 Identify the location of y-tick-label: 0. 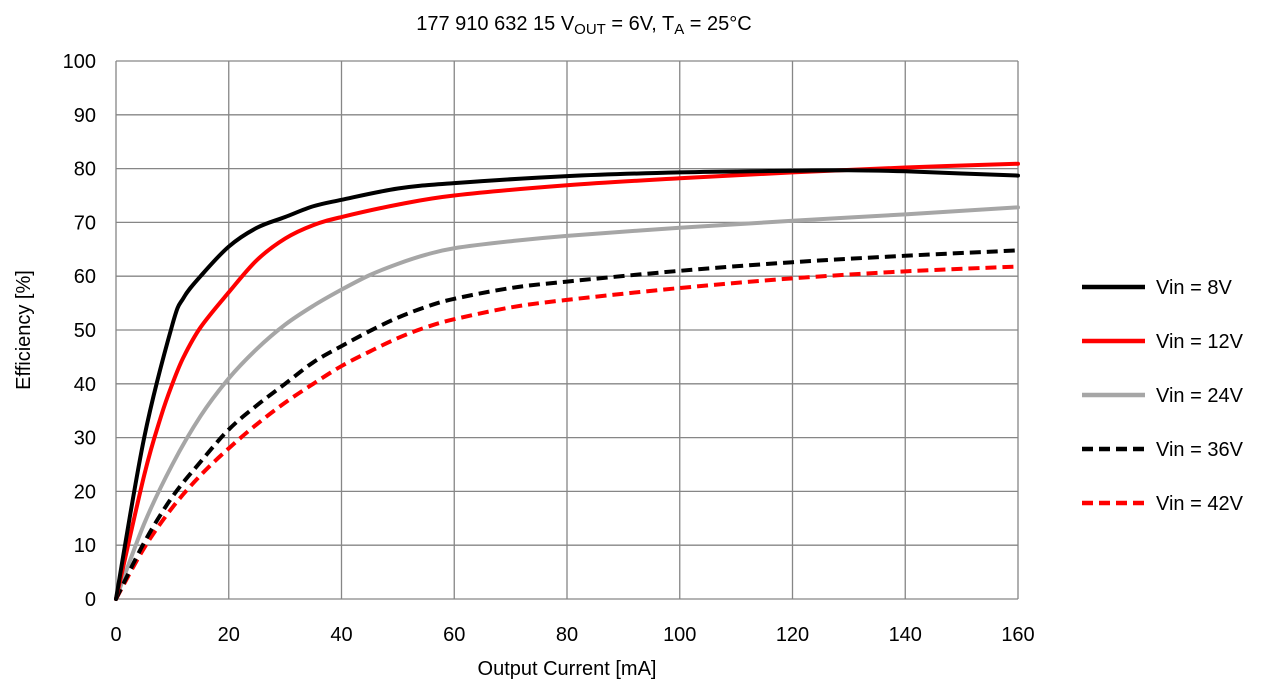
(90, 600).